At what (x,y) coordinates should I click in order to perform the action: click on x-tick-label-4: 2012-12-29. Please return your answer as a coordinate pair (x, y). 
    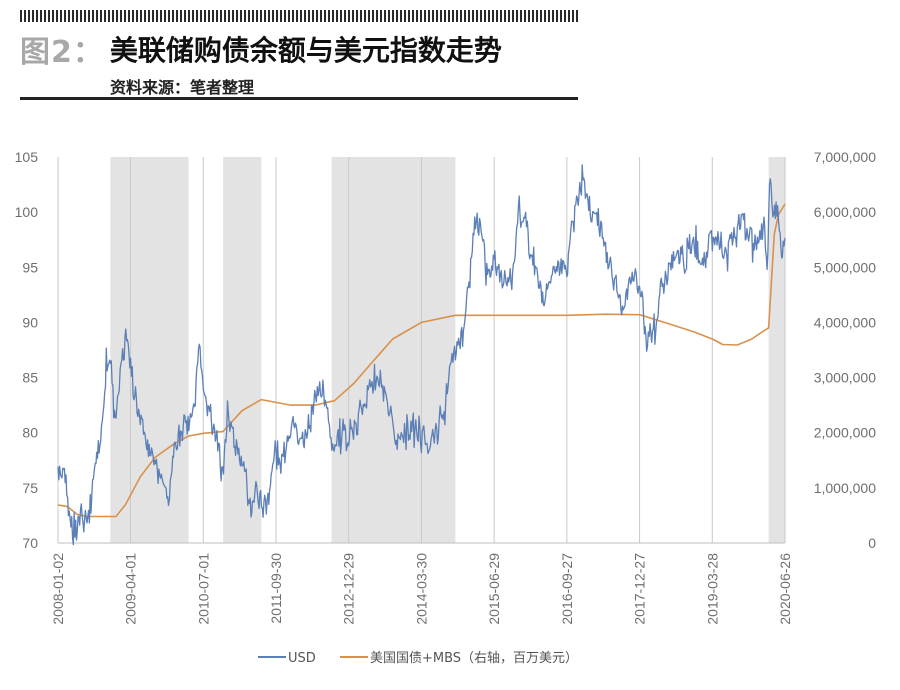
    Looking at the image, I should click on (349, 589).